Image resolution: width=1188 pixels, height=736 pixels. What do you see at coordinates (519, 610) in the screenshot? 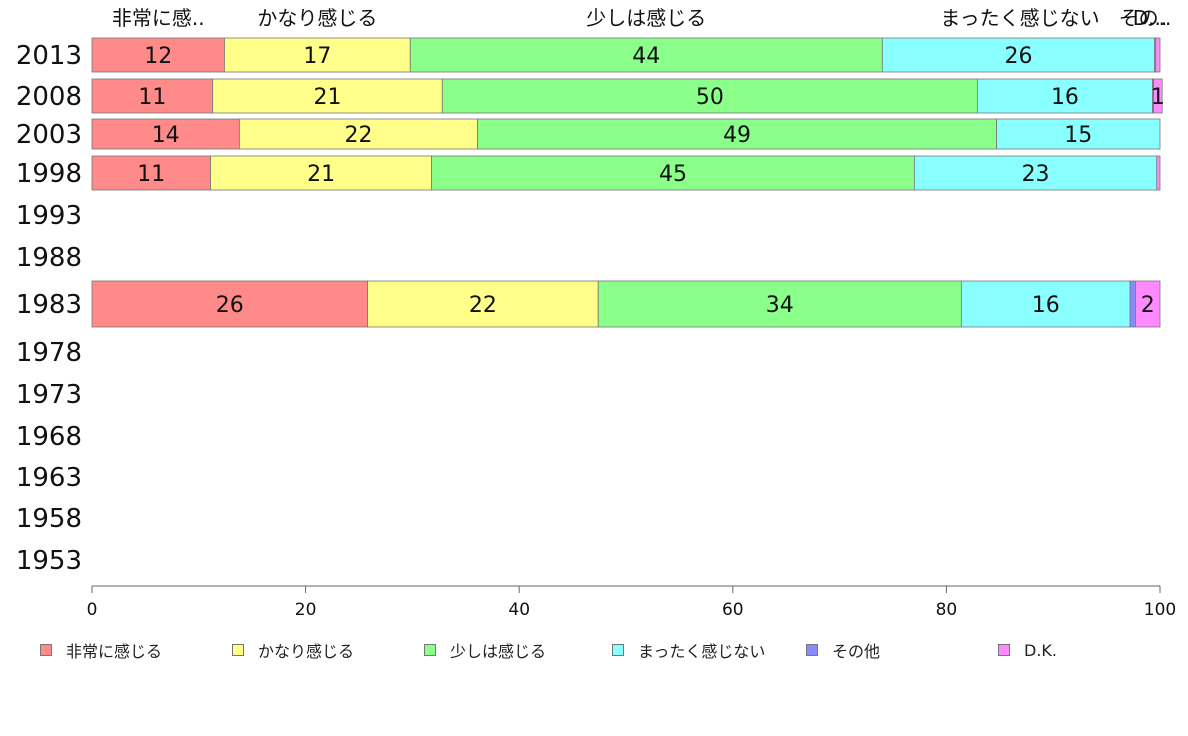
I see `x-tick-label: 40` at bounding box center [519, 610].